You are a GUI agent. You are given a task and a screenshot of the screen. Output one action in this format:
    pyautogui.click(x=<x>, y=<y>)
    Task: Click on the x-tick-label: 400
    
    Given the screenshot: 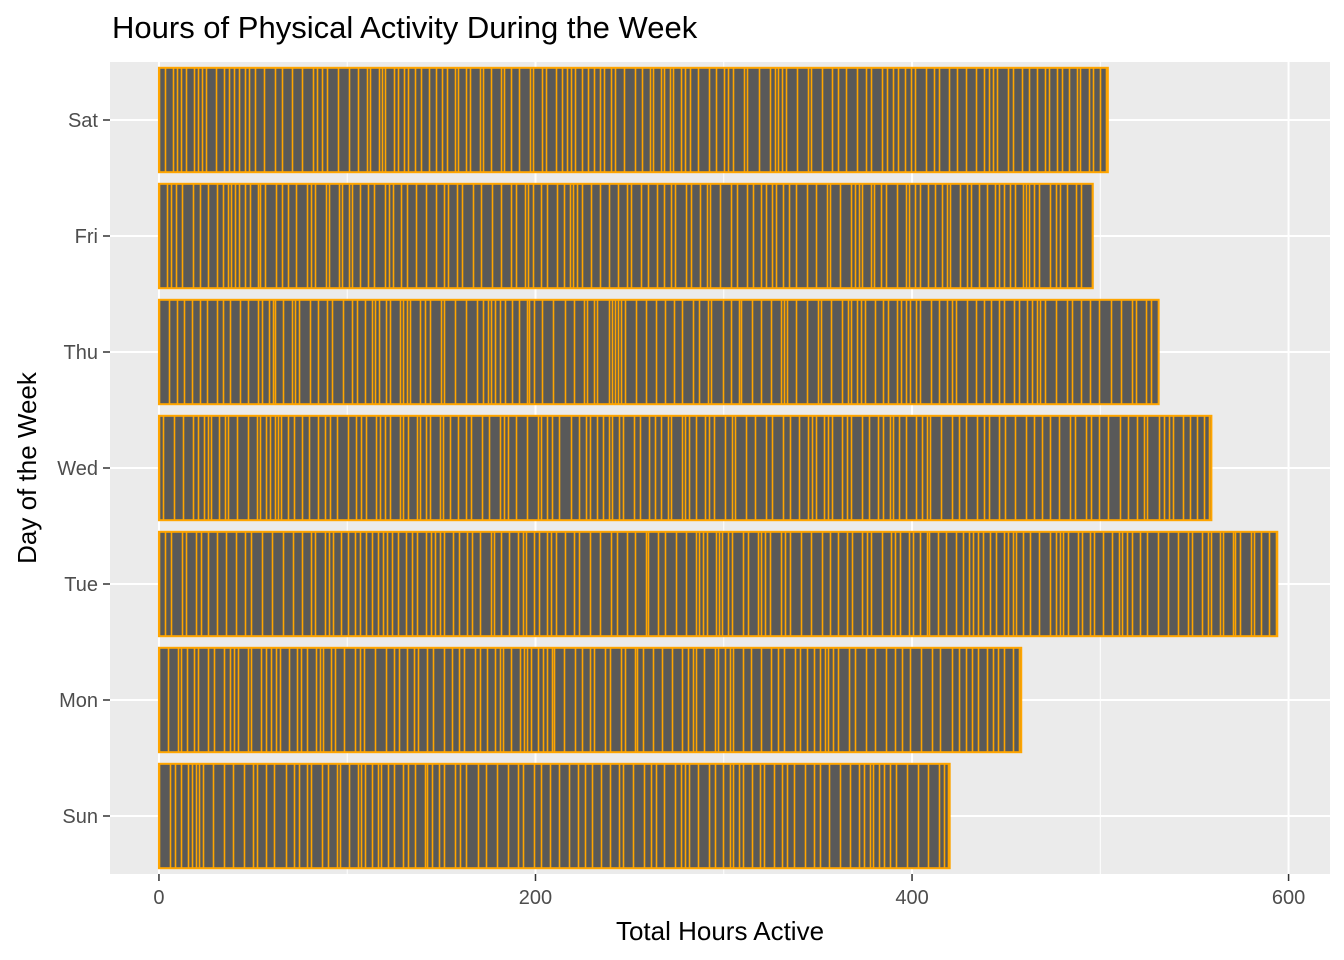 What is the action you would take?
    pyautogui.click(x=911, y=898)
    